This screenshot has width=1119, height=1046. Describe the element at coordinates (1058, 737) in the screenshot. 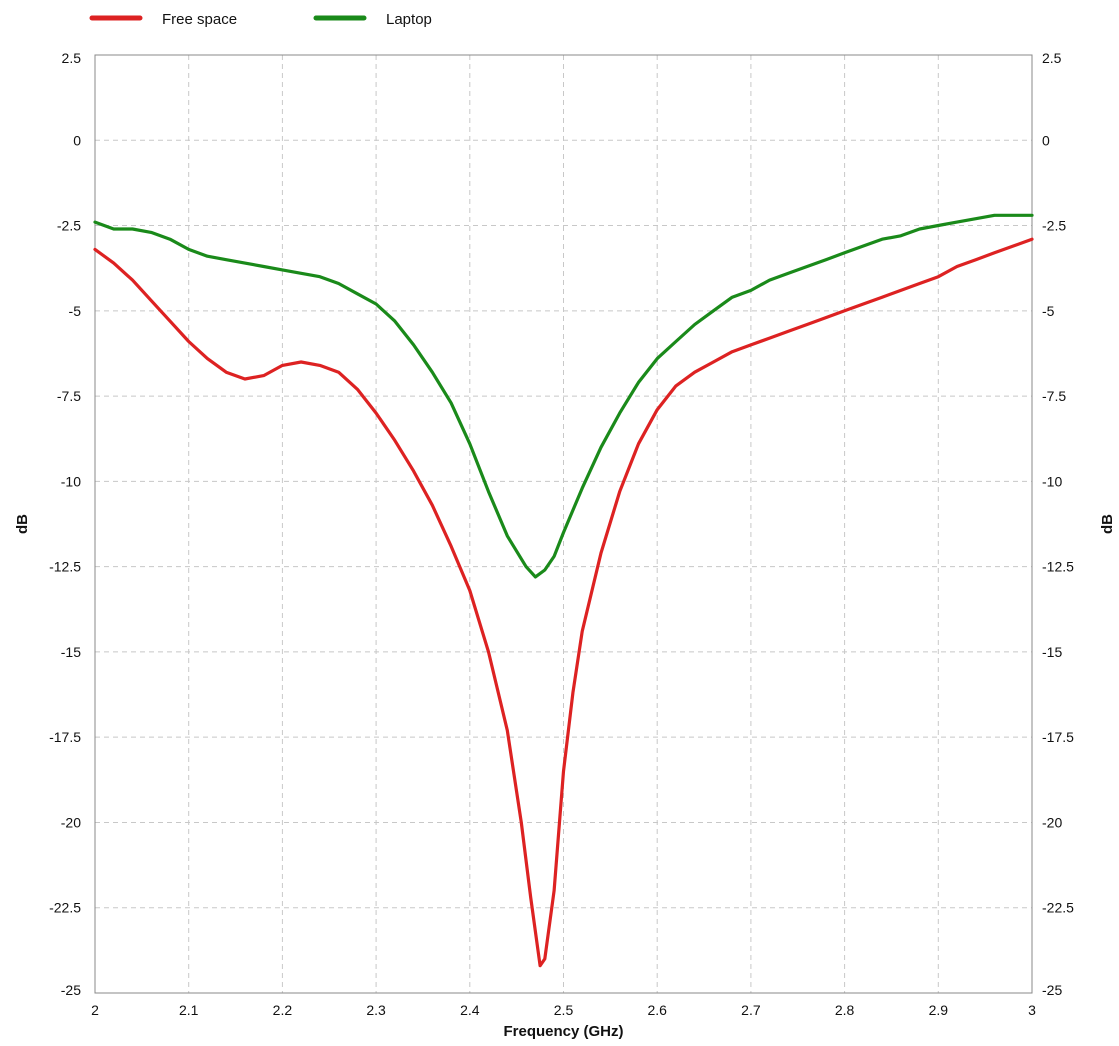

I see `y-tick-label-right: -17.5` at that location.